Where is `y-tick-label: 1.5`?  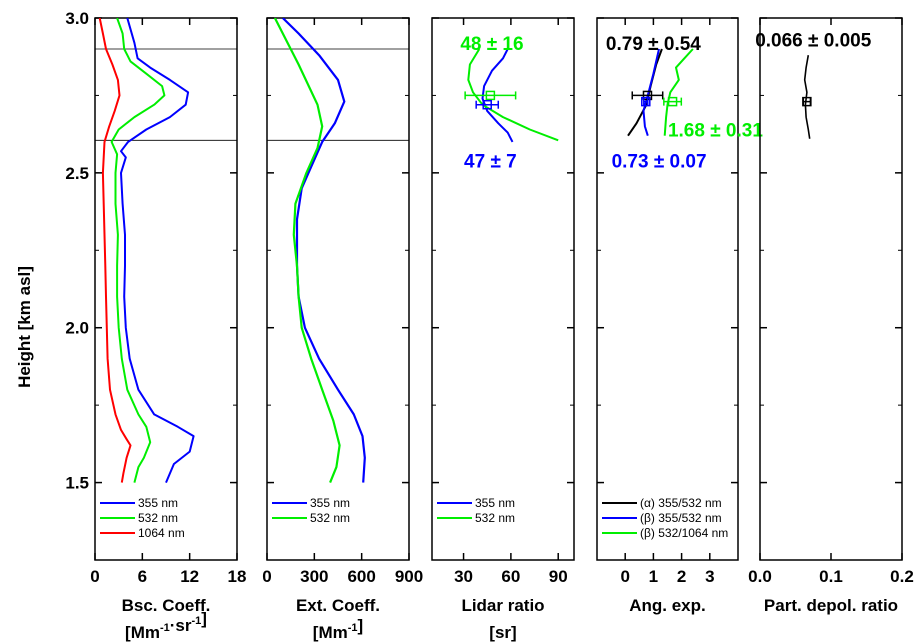
y-tick-label: 1.5 is located at coordinates (77, 483).